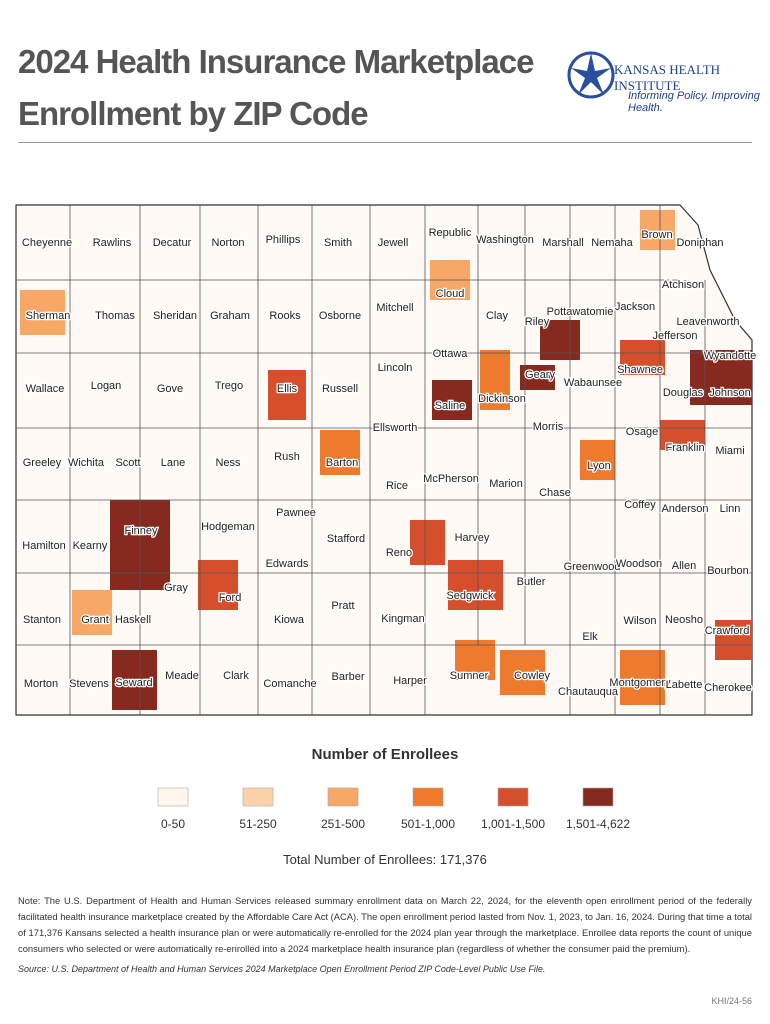 The height and width of the screenshot is (1024, 770). Describe the element at coordinates (506, 484) in the screenshot. I see `county-label: Marion` at that location.